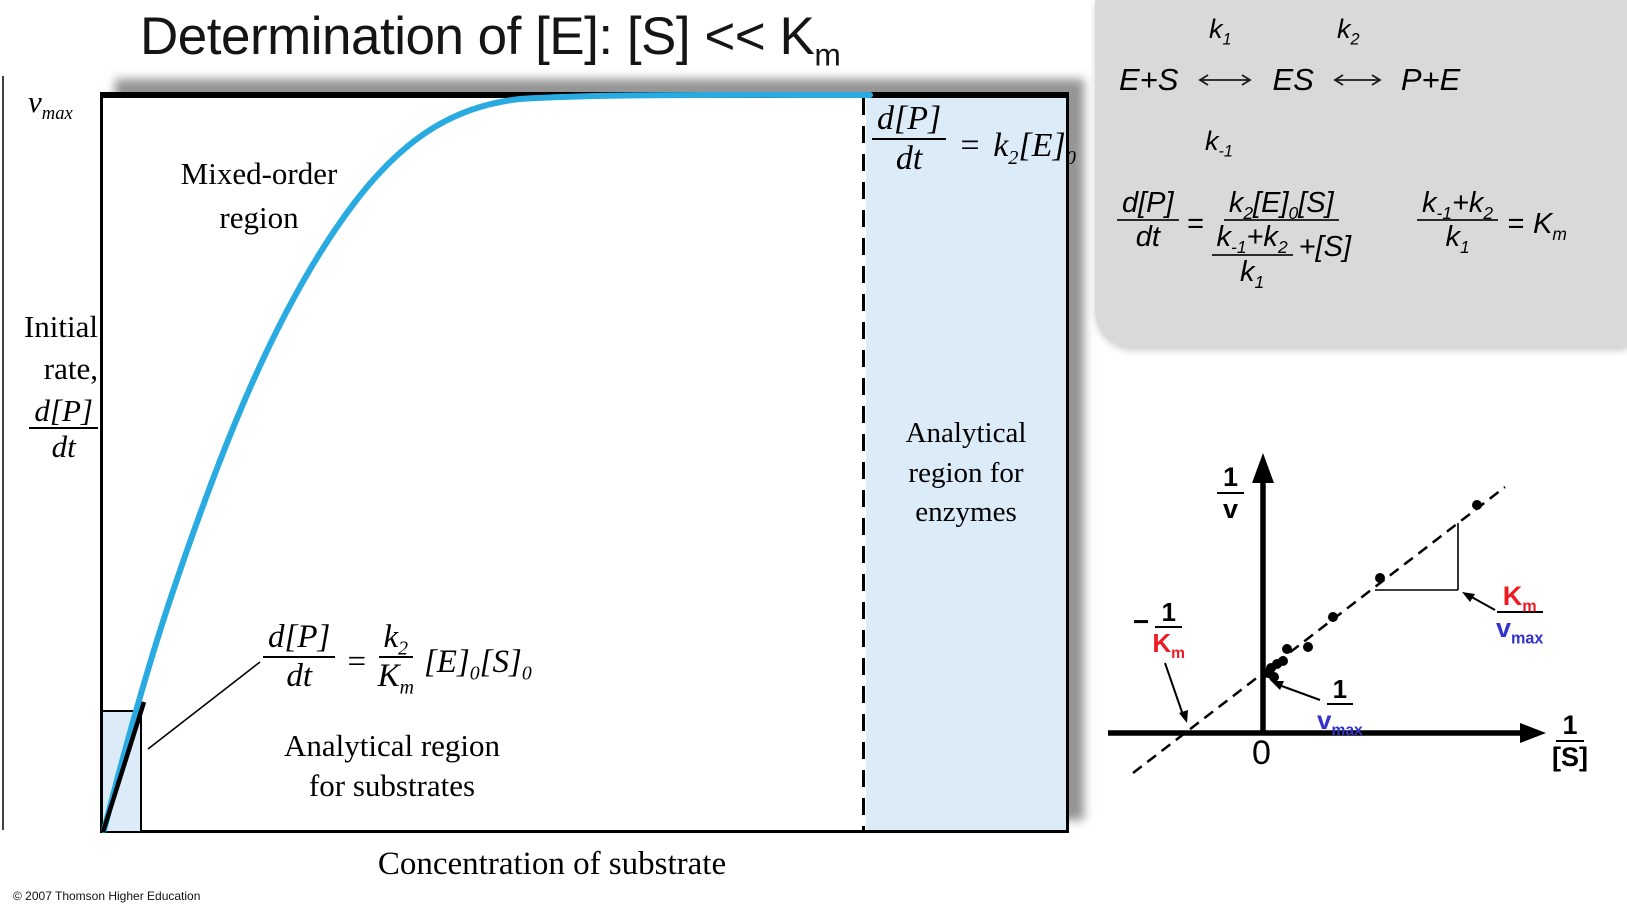  I want to click on vmax-axis-label: vmax, so click(50, 104).